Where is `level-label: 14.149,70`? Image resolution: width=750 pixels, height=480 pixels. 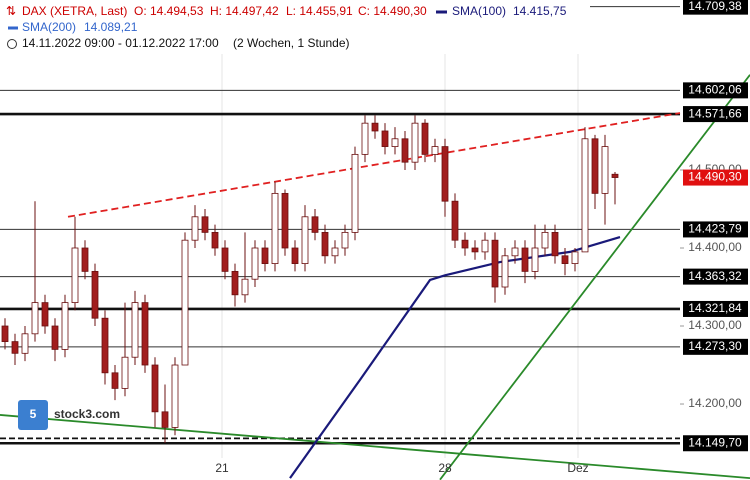 level-label: 14.149,70 is located at coordinates (715, 442).